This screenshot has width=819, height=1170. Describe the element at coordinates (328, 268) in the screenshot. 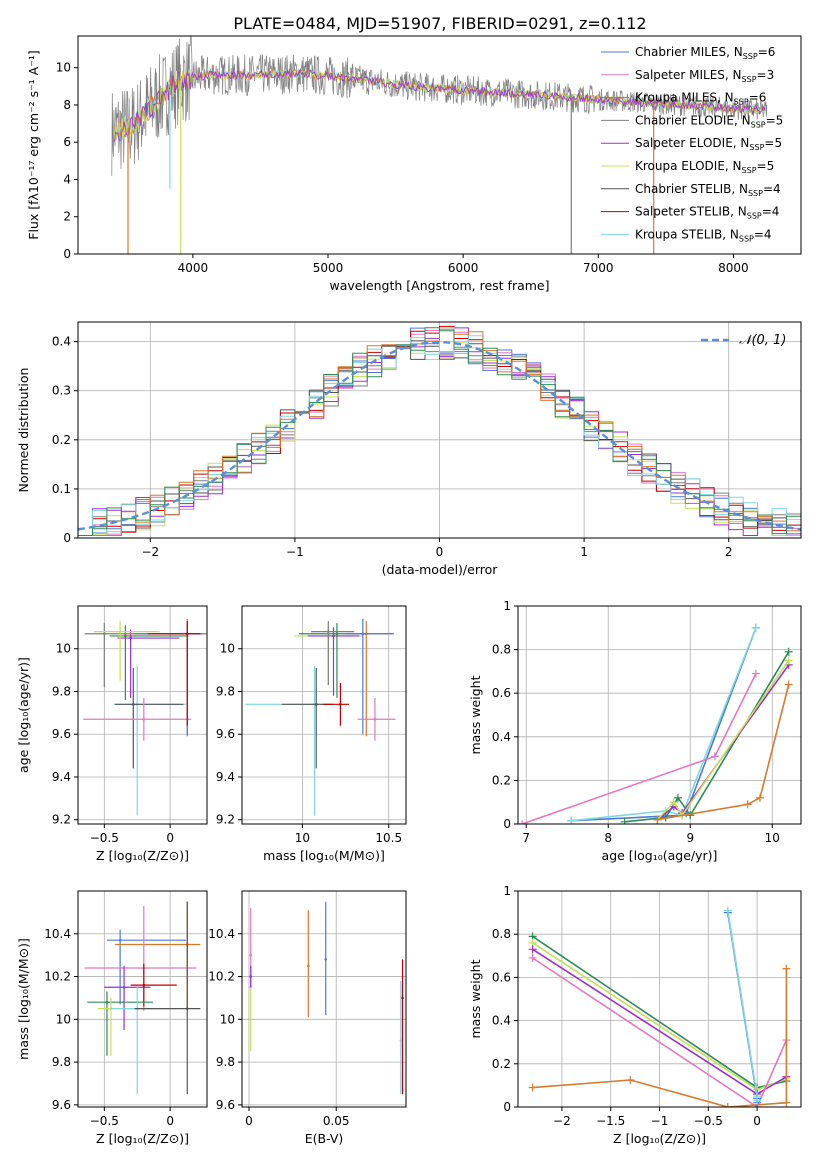

I see `x-tick-label: 5000` at that location.